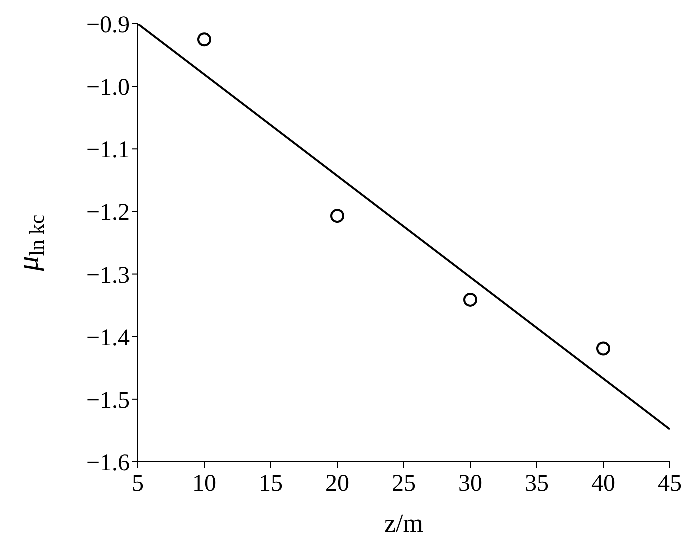 The image size is (700, 550). I want to click on x-tick-label: 30, so click(470, 484).